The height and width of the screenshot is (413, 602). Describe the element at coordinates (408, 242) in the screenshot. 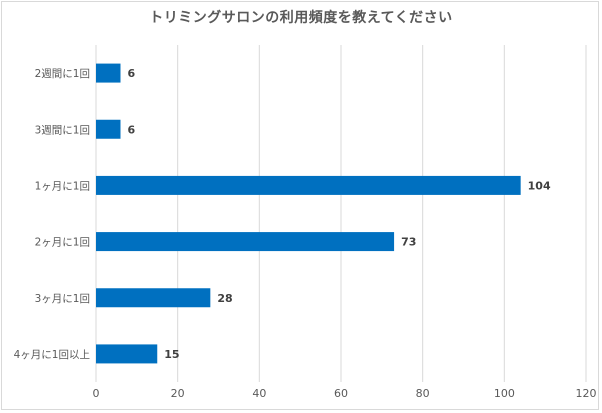

I see `data-label: 73` at that location.